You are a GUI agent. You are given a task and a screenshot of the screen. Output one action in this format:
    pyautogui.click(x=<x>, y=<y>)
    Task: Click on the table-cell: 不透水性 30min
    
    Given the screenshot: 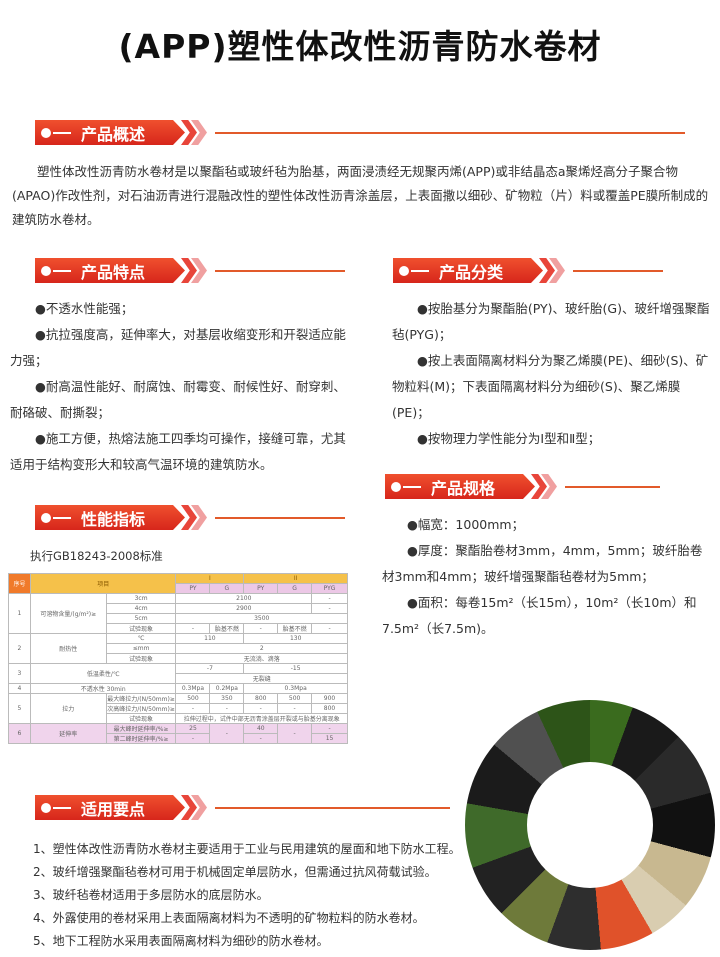 What is the action you would take?
    pyautogui.click(x=103, y=688)
    